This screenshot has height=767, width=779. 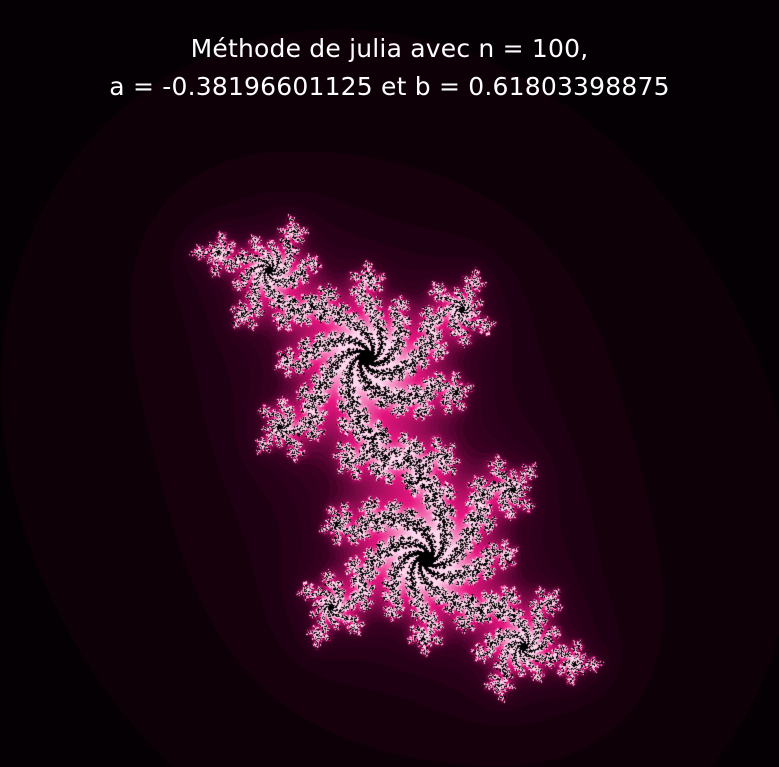 What do you see at coordinates (389, 48) in the screenshot?
I see `plot-title-line-1: Méthode de julia avec n = 100,` at bounding box center [389, 48].